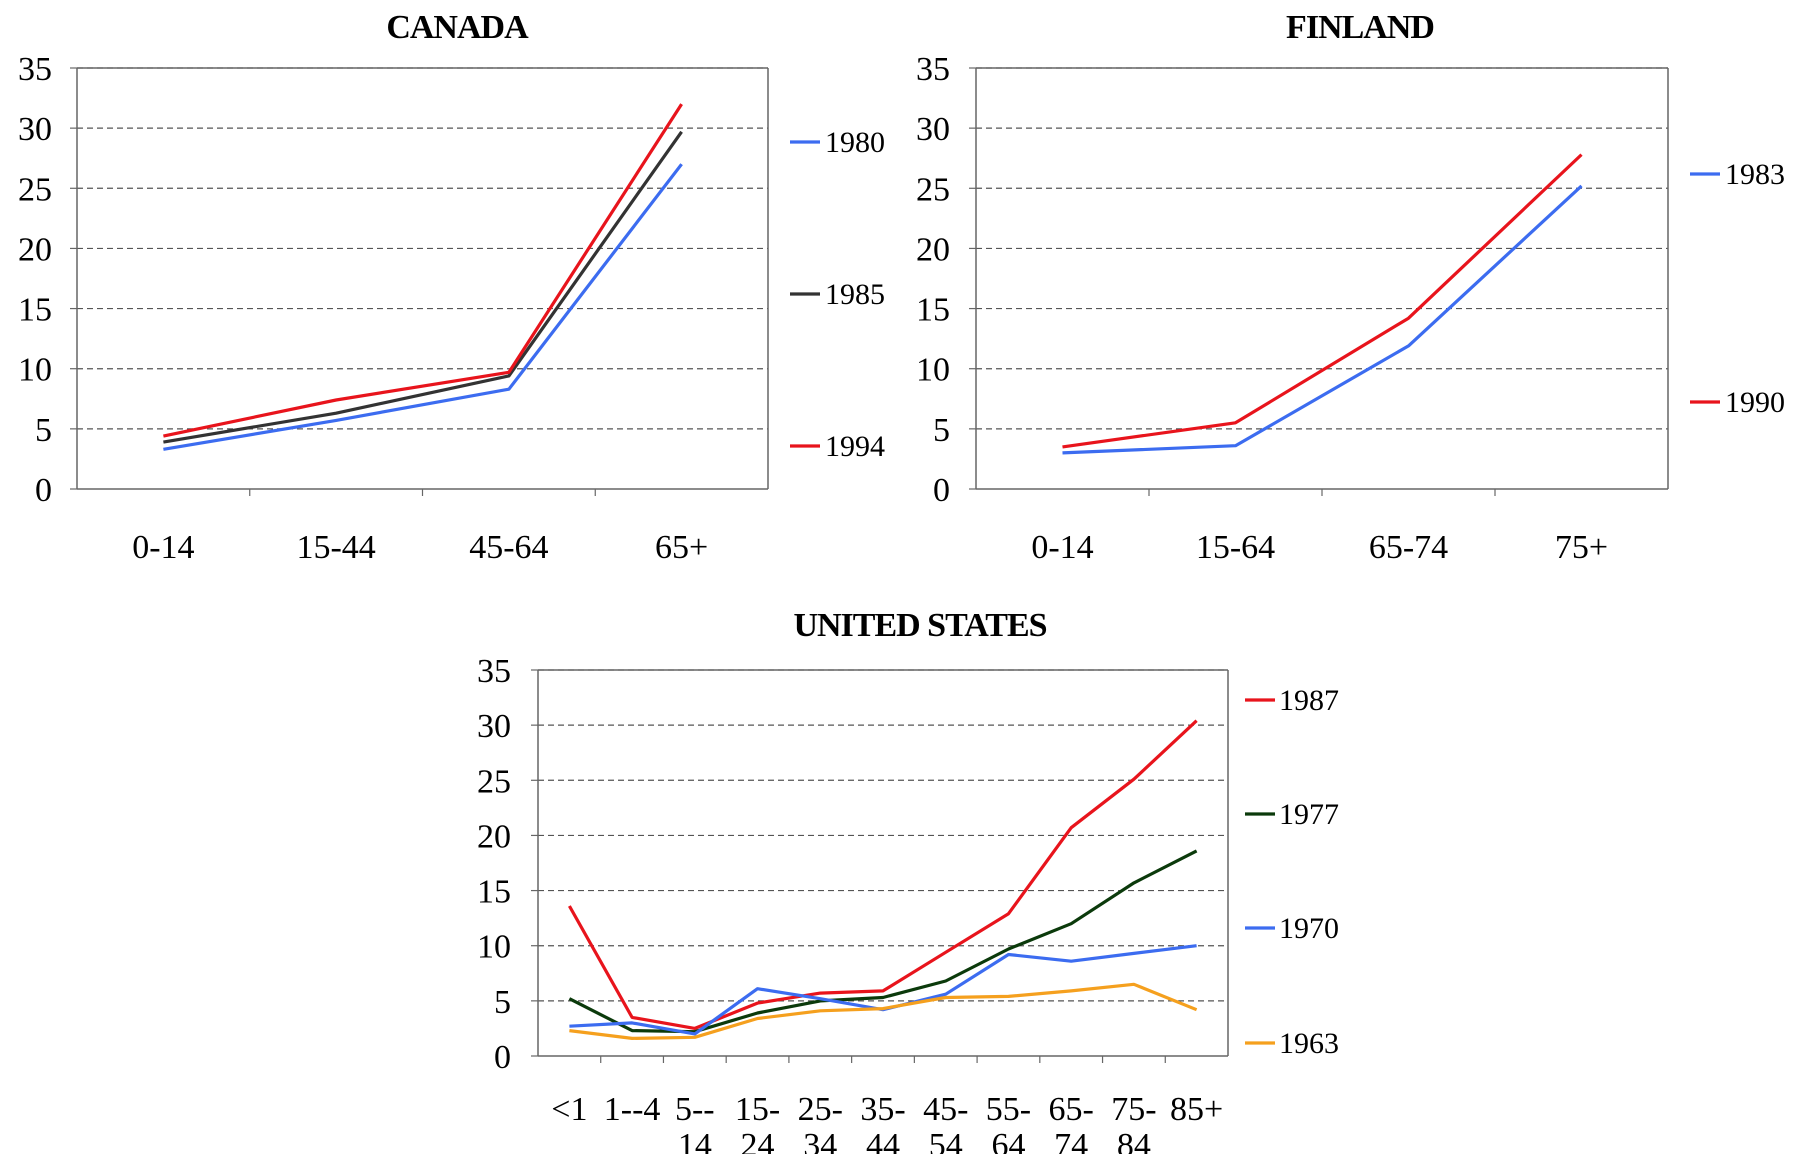  I want to click on chart-title: CANADA, so click(457, 27).